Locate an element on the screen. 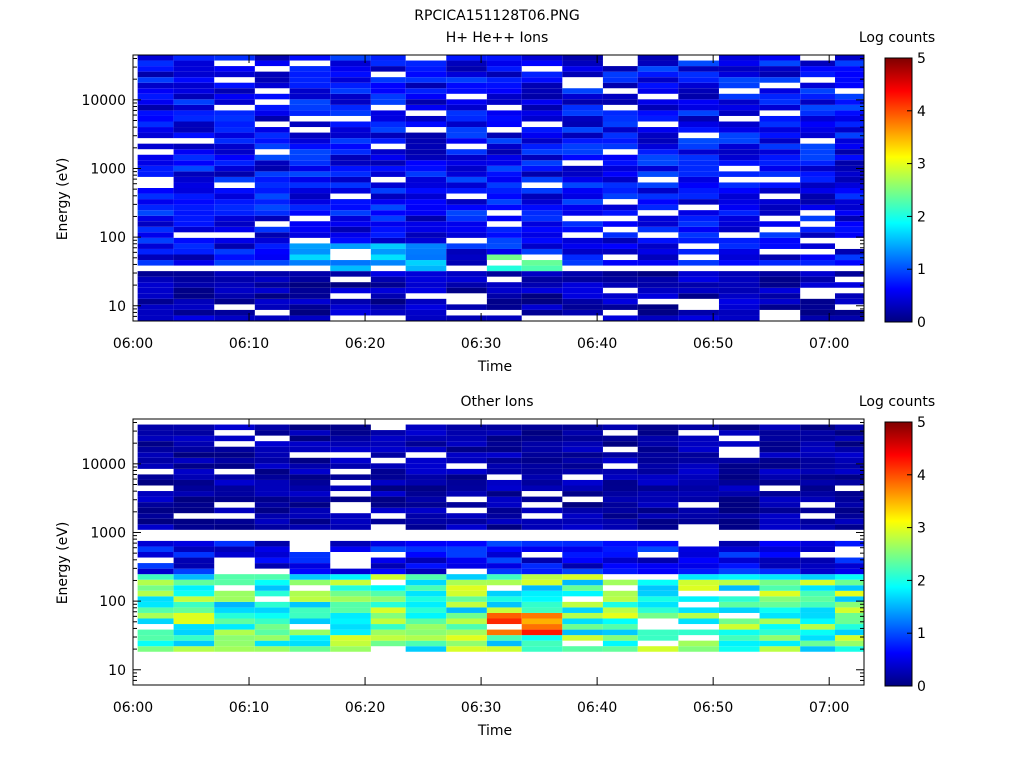 The image size is (1024, 768). x-tick-label: 06:40 is located at coordinates (597, 708).